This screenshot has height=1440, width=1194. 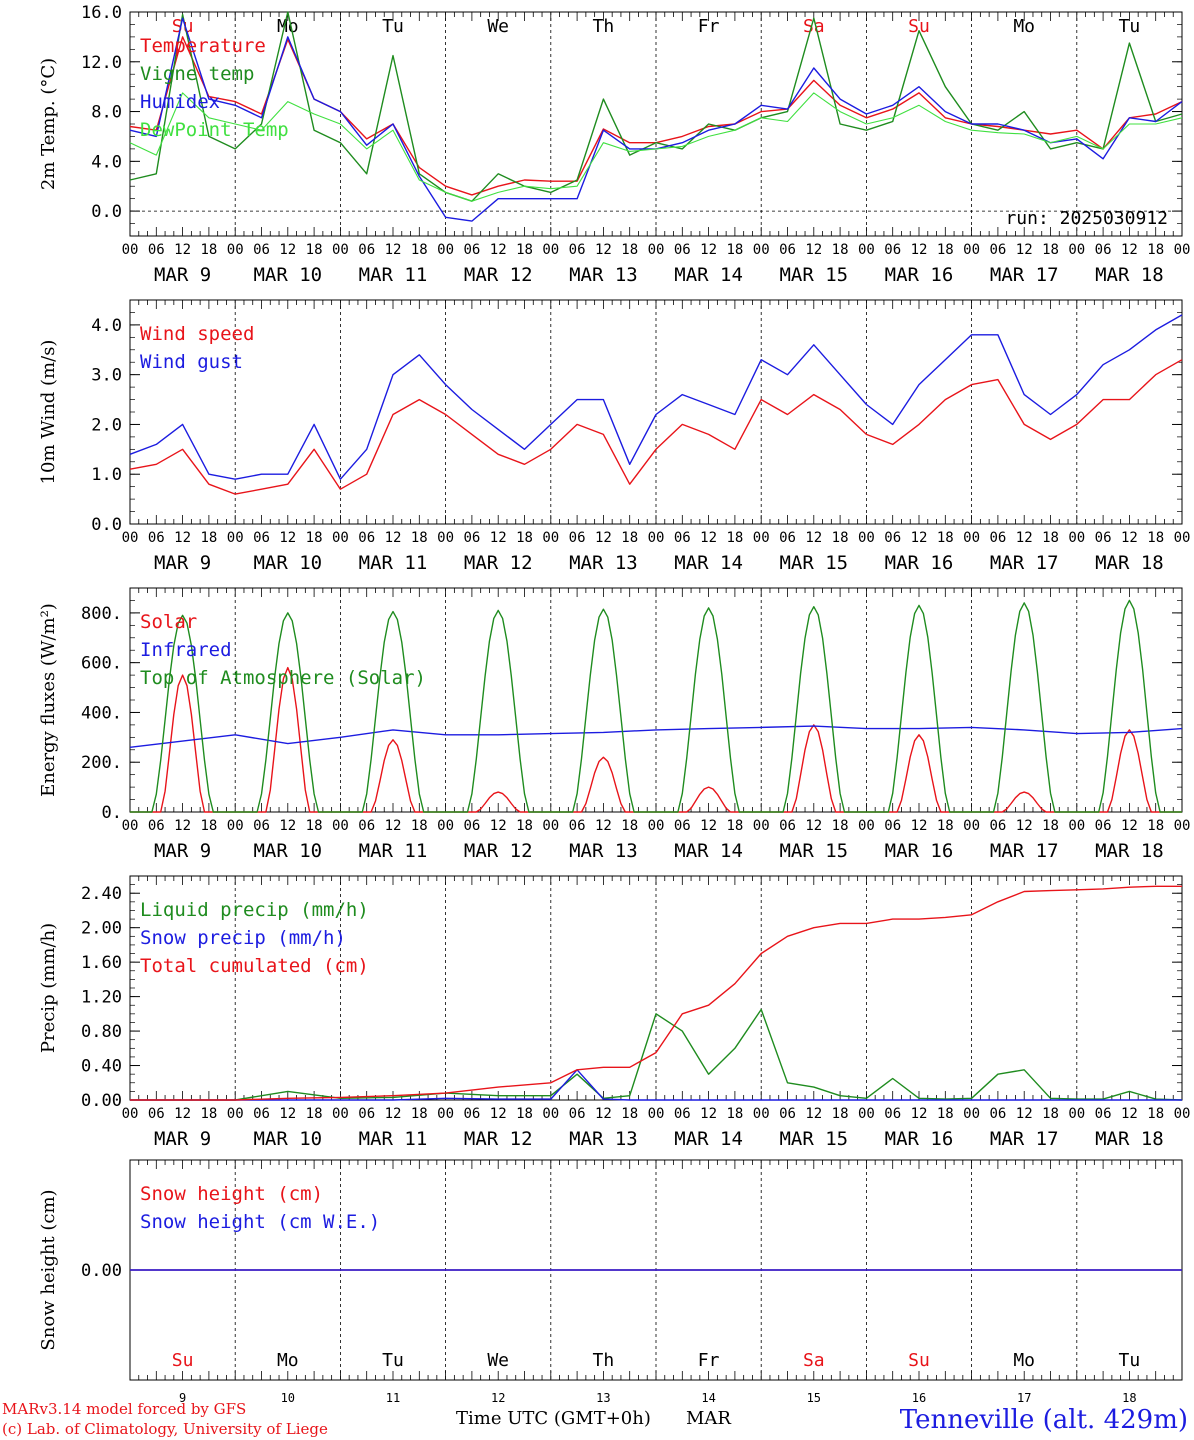 What do you see at coordinates (197, 74) in the screenshot?
I see `legend-entry: Vigne temp` at bounding box center [197, 74].